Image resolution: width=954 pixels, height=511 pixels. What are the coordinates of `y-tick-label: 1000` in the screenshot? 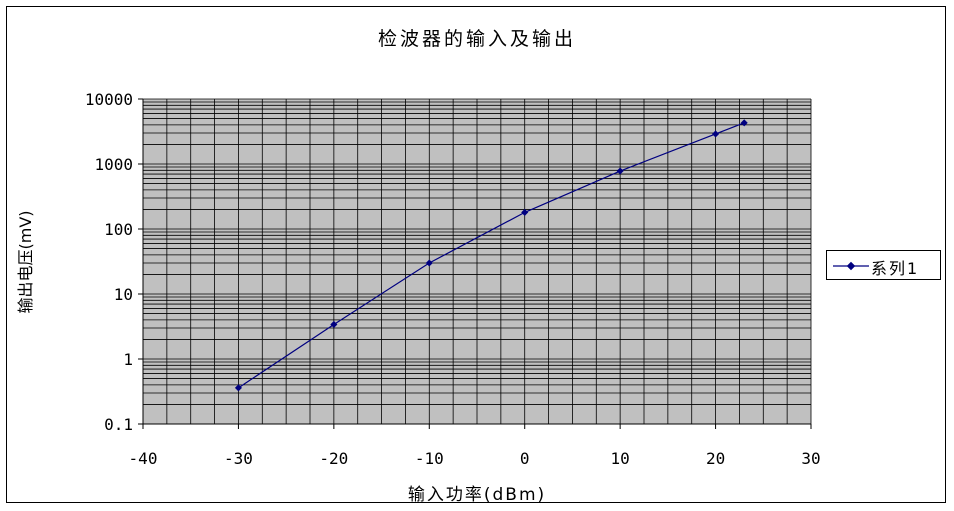 It's located at (113, 164).